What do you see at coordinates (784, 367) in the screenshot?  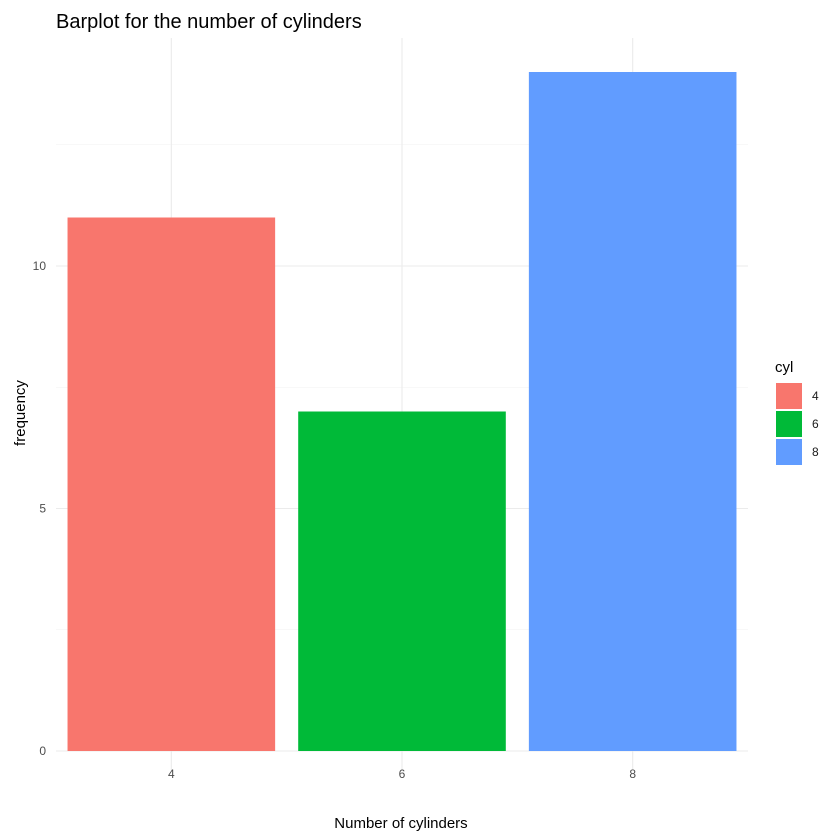 I see `legend-title: cyl` at bounding box center [784, 367].